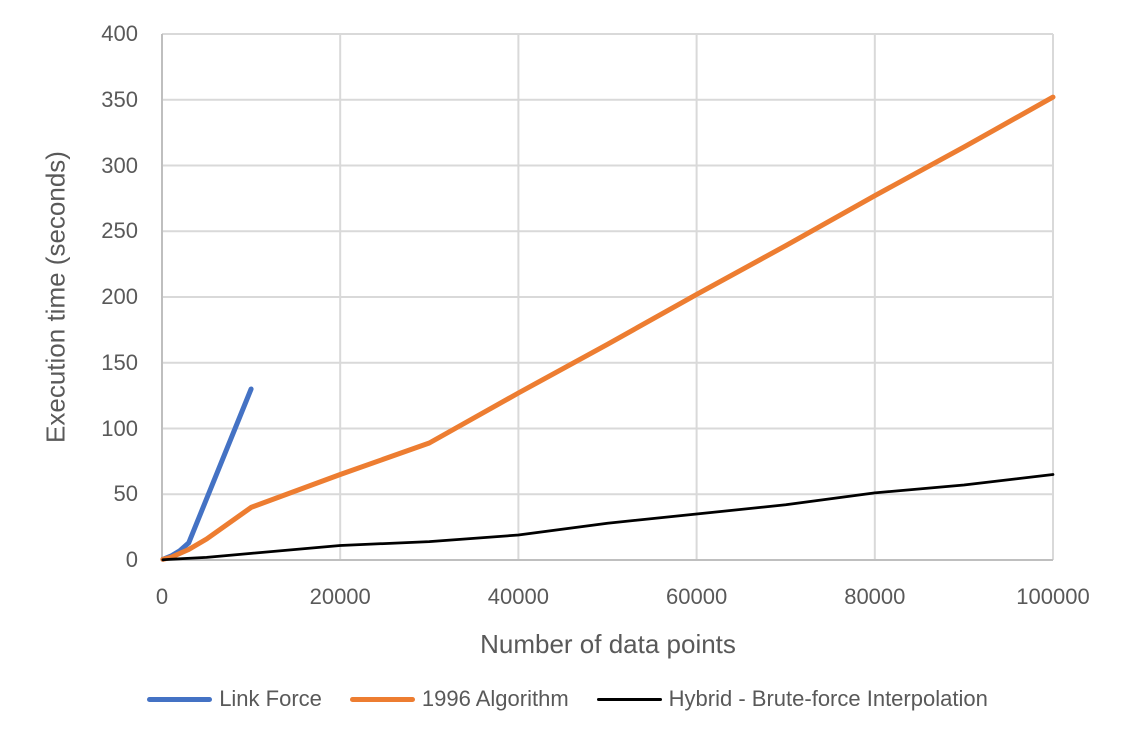 Image resolution: width=1135 pixels, height=747 pixels. Describe the element at coordinates (119, 33) in the screenshot. I see `y-tick-label: 400` at that location.